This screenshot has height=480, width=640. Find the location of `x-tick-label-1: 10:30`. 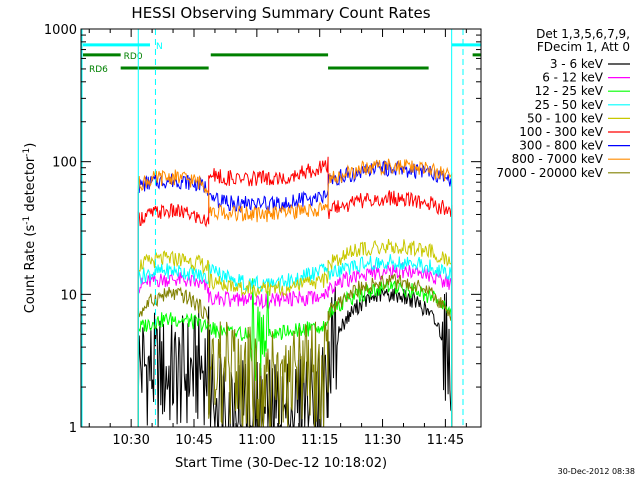

x-tick-label-1: 10:30 is located at coordinates (130, 440).